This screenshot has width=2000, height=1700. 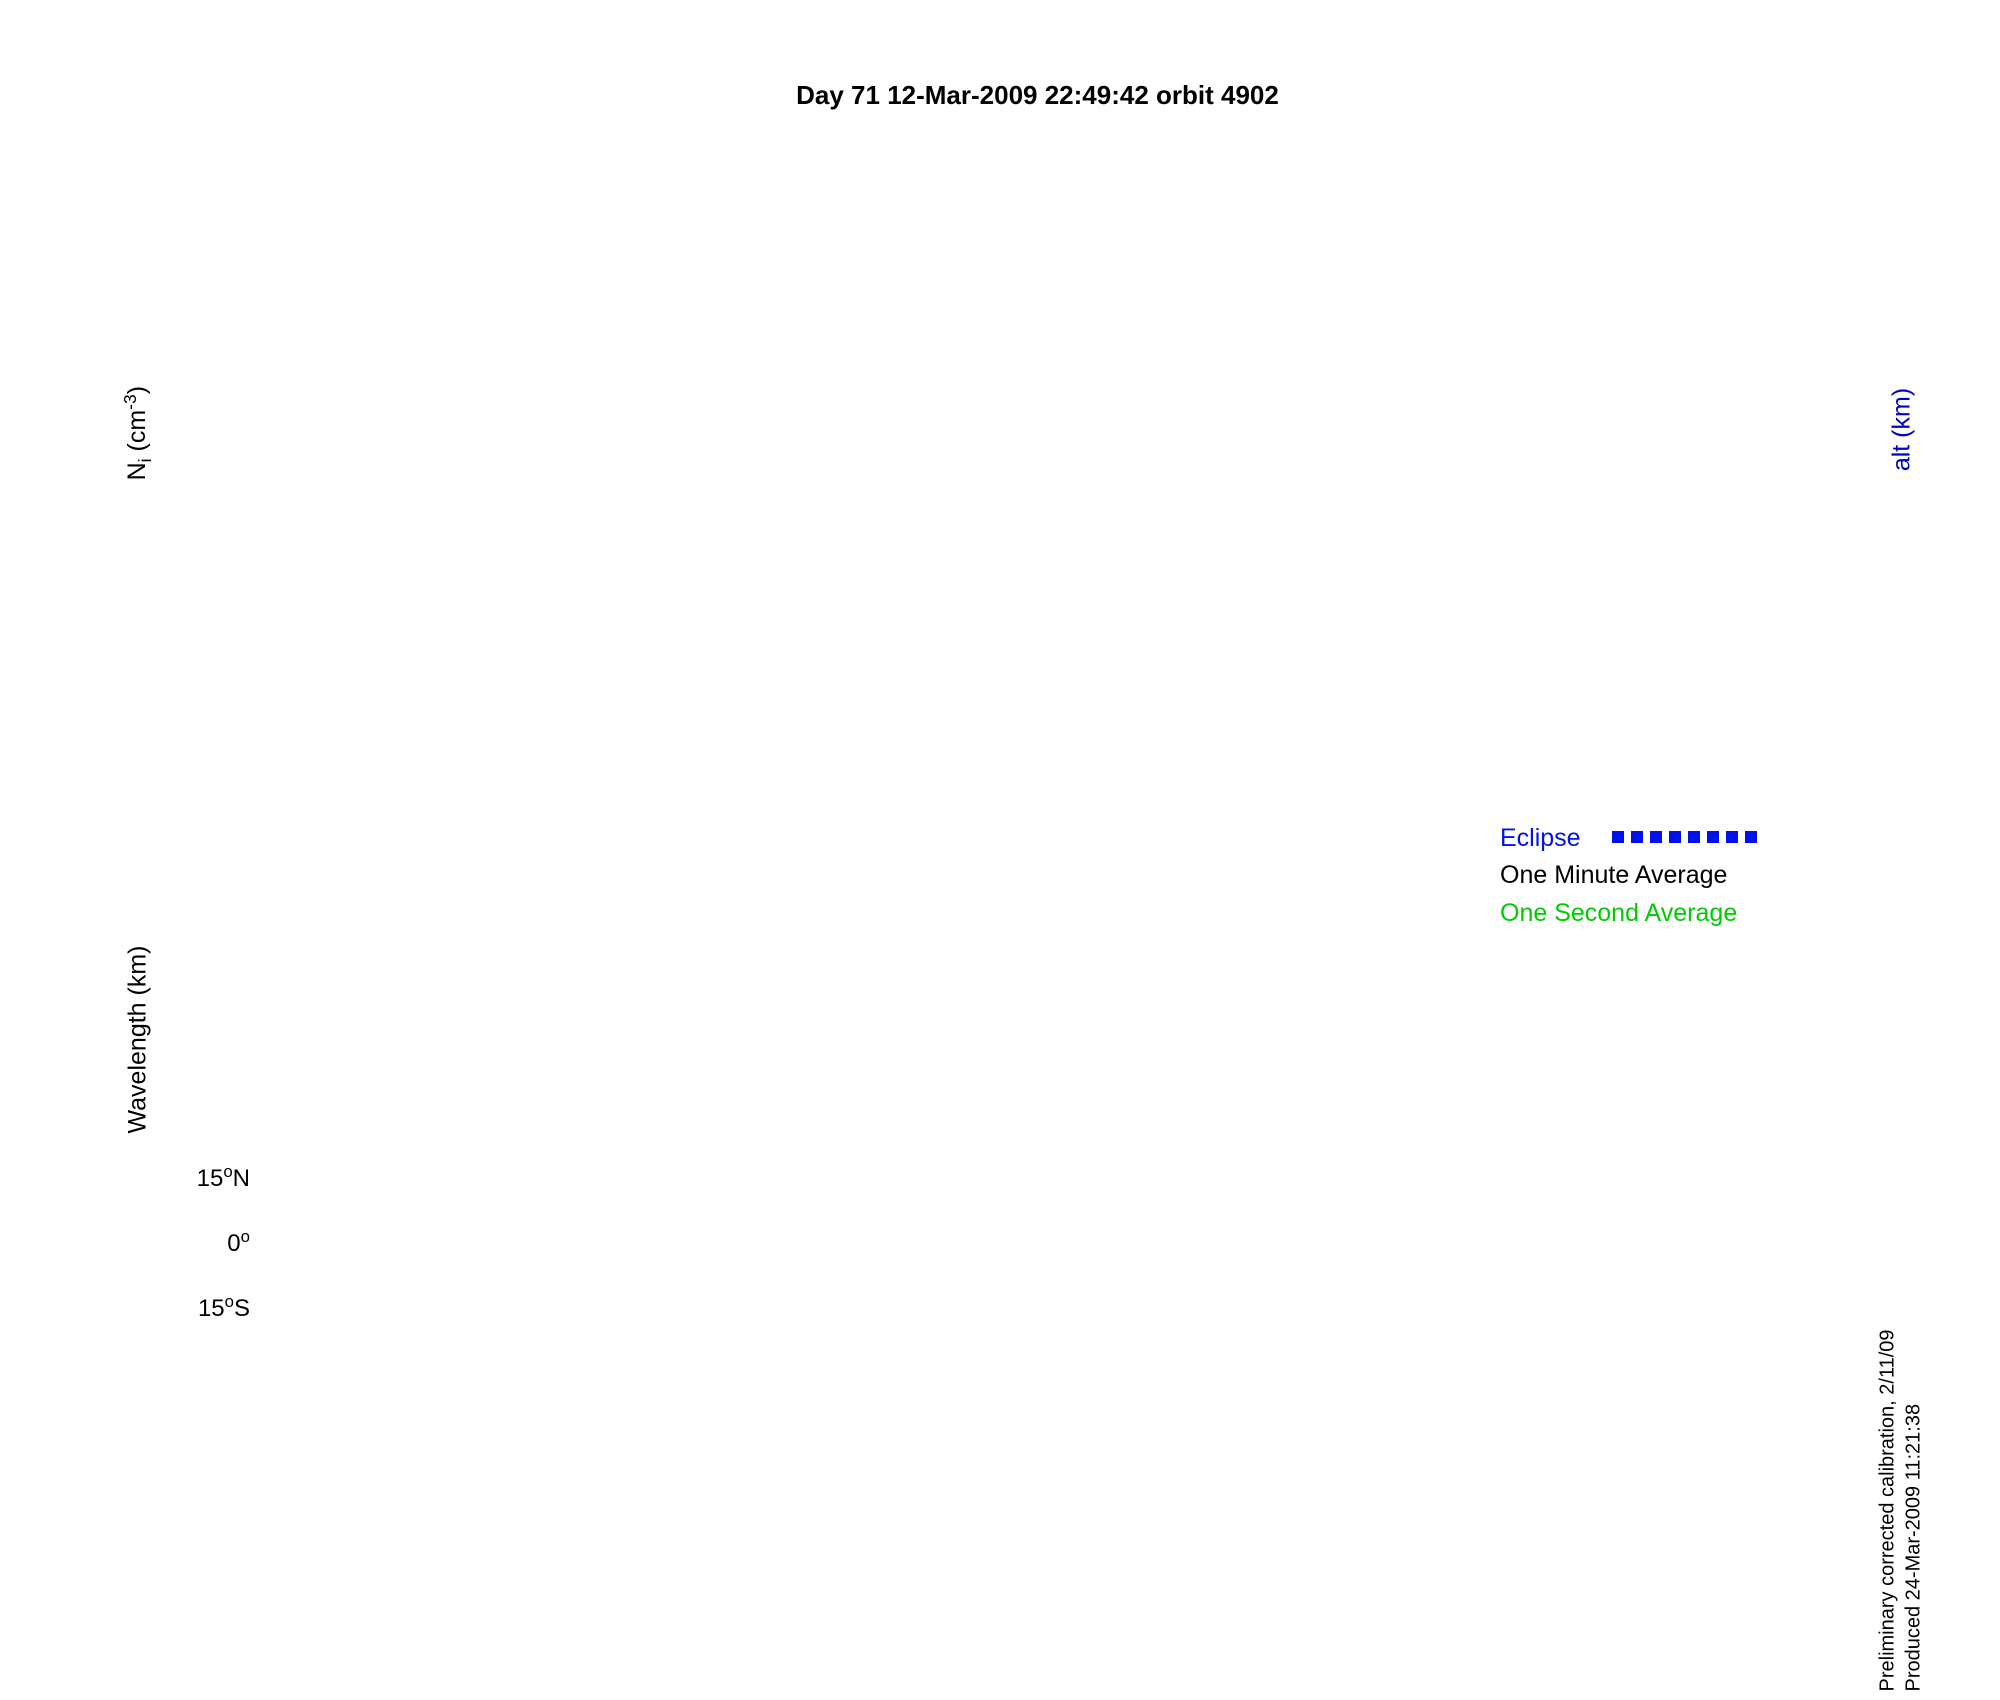 I want to click on legend-one-minute-label: One Minute Average, so click(x=1614, y=875).